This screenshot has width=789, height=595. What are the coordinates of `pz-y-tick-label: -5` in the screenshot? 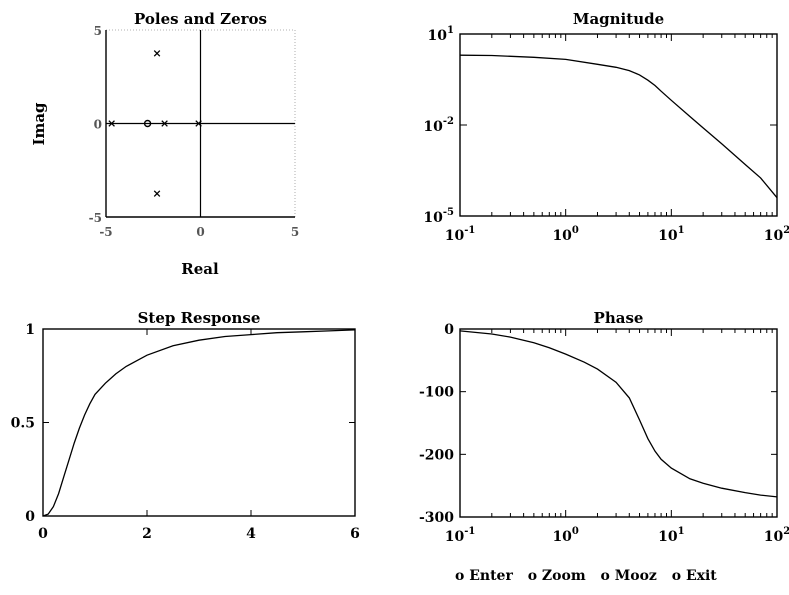 It's located at (95, 218).